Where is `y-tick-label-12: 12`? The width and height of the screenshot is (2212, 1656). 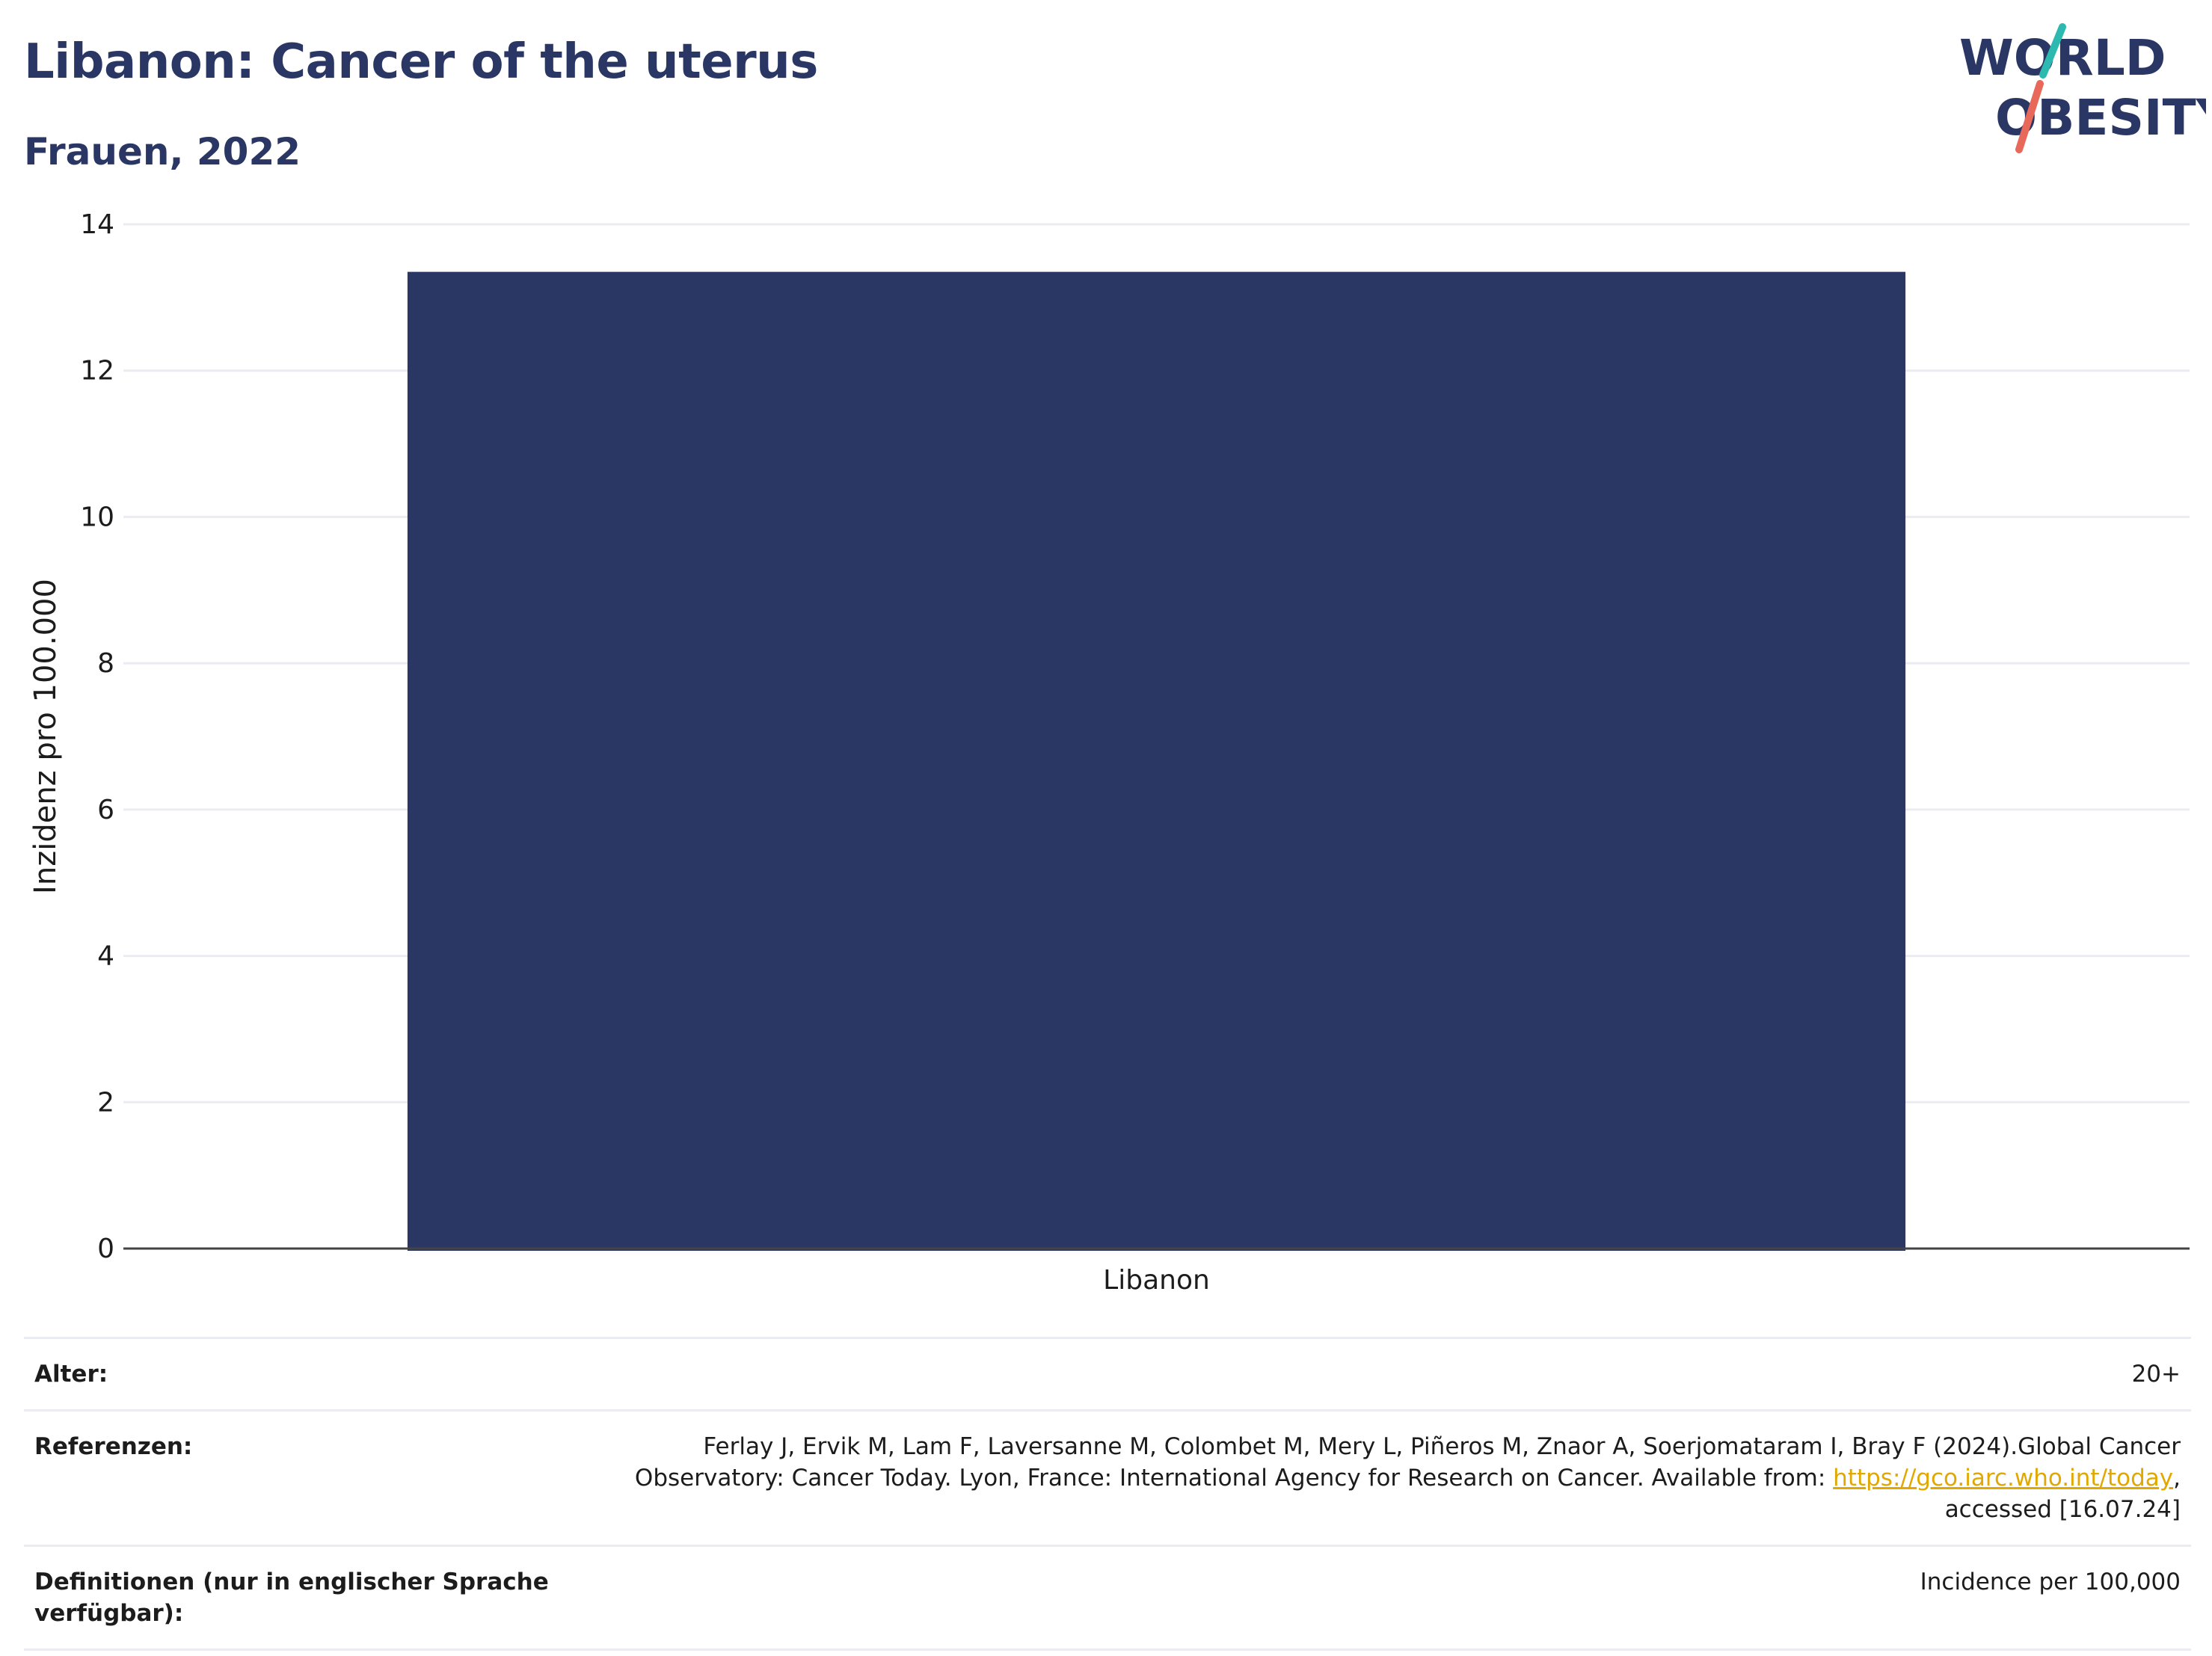 y-tick-label-12: 12 is located at coordinates (97, 371).